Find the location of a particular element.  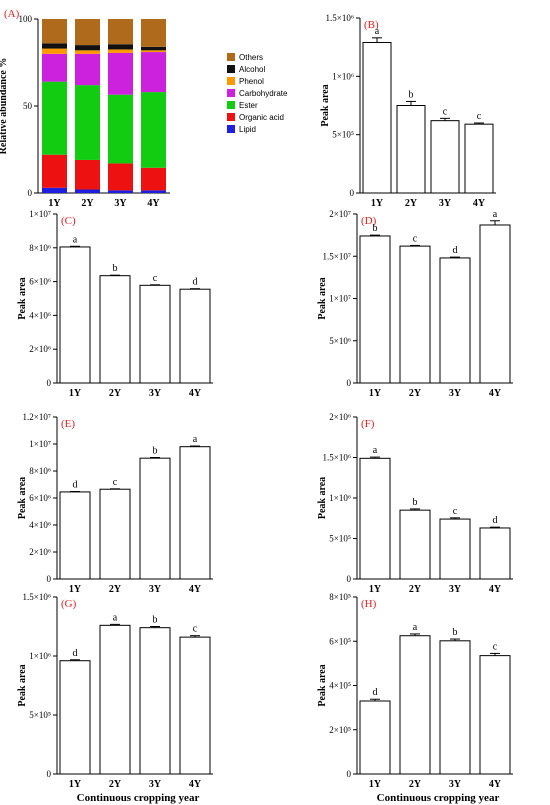

bar-segment-alcohol is located at coordinates (120, 47).